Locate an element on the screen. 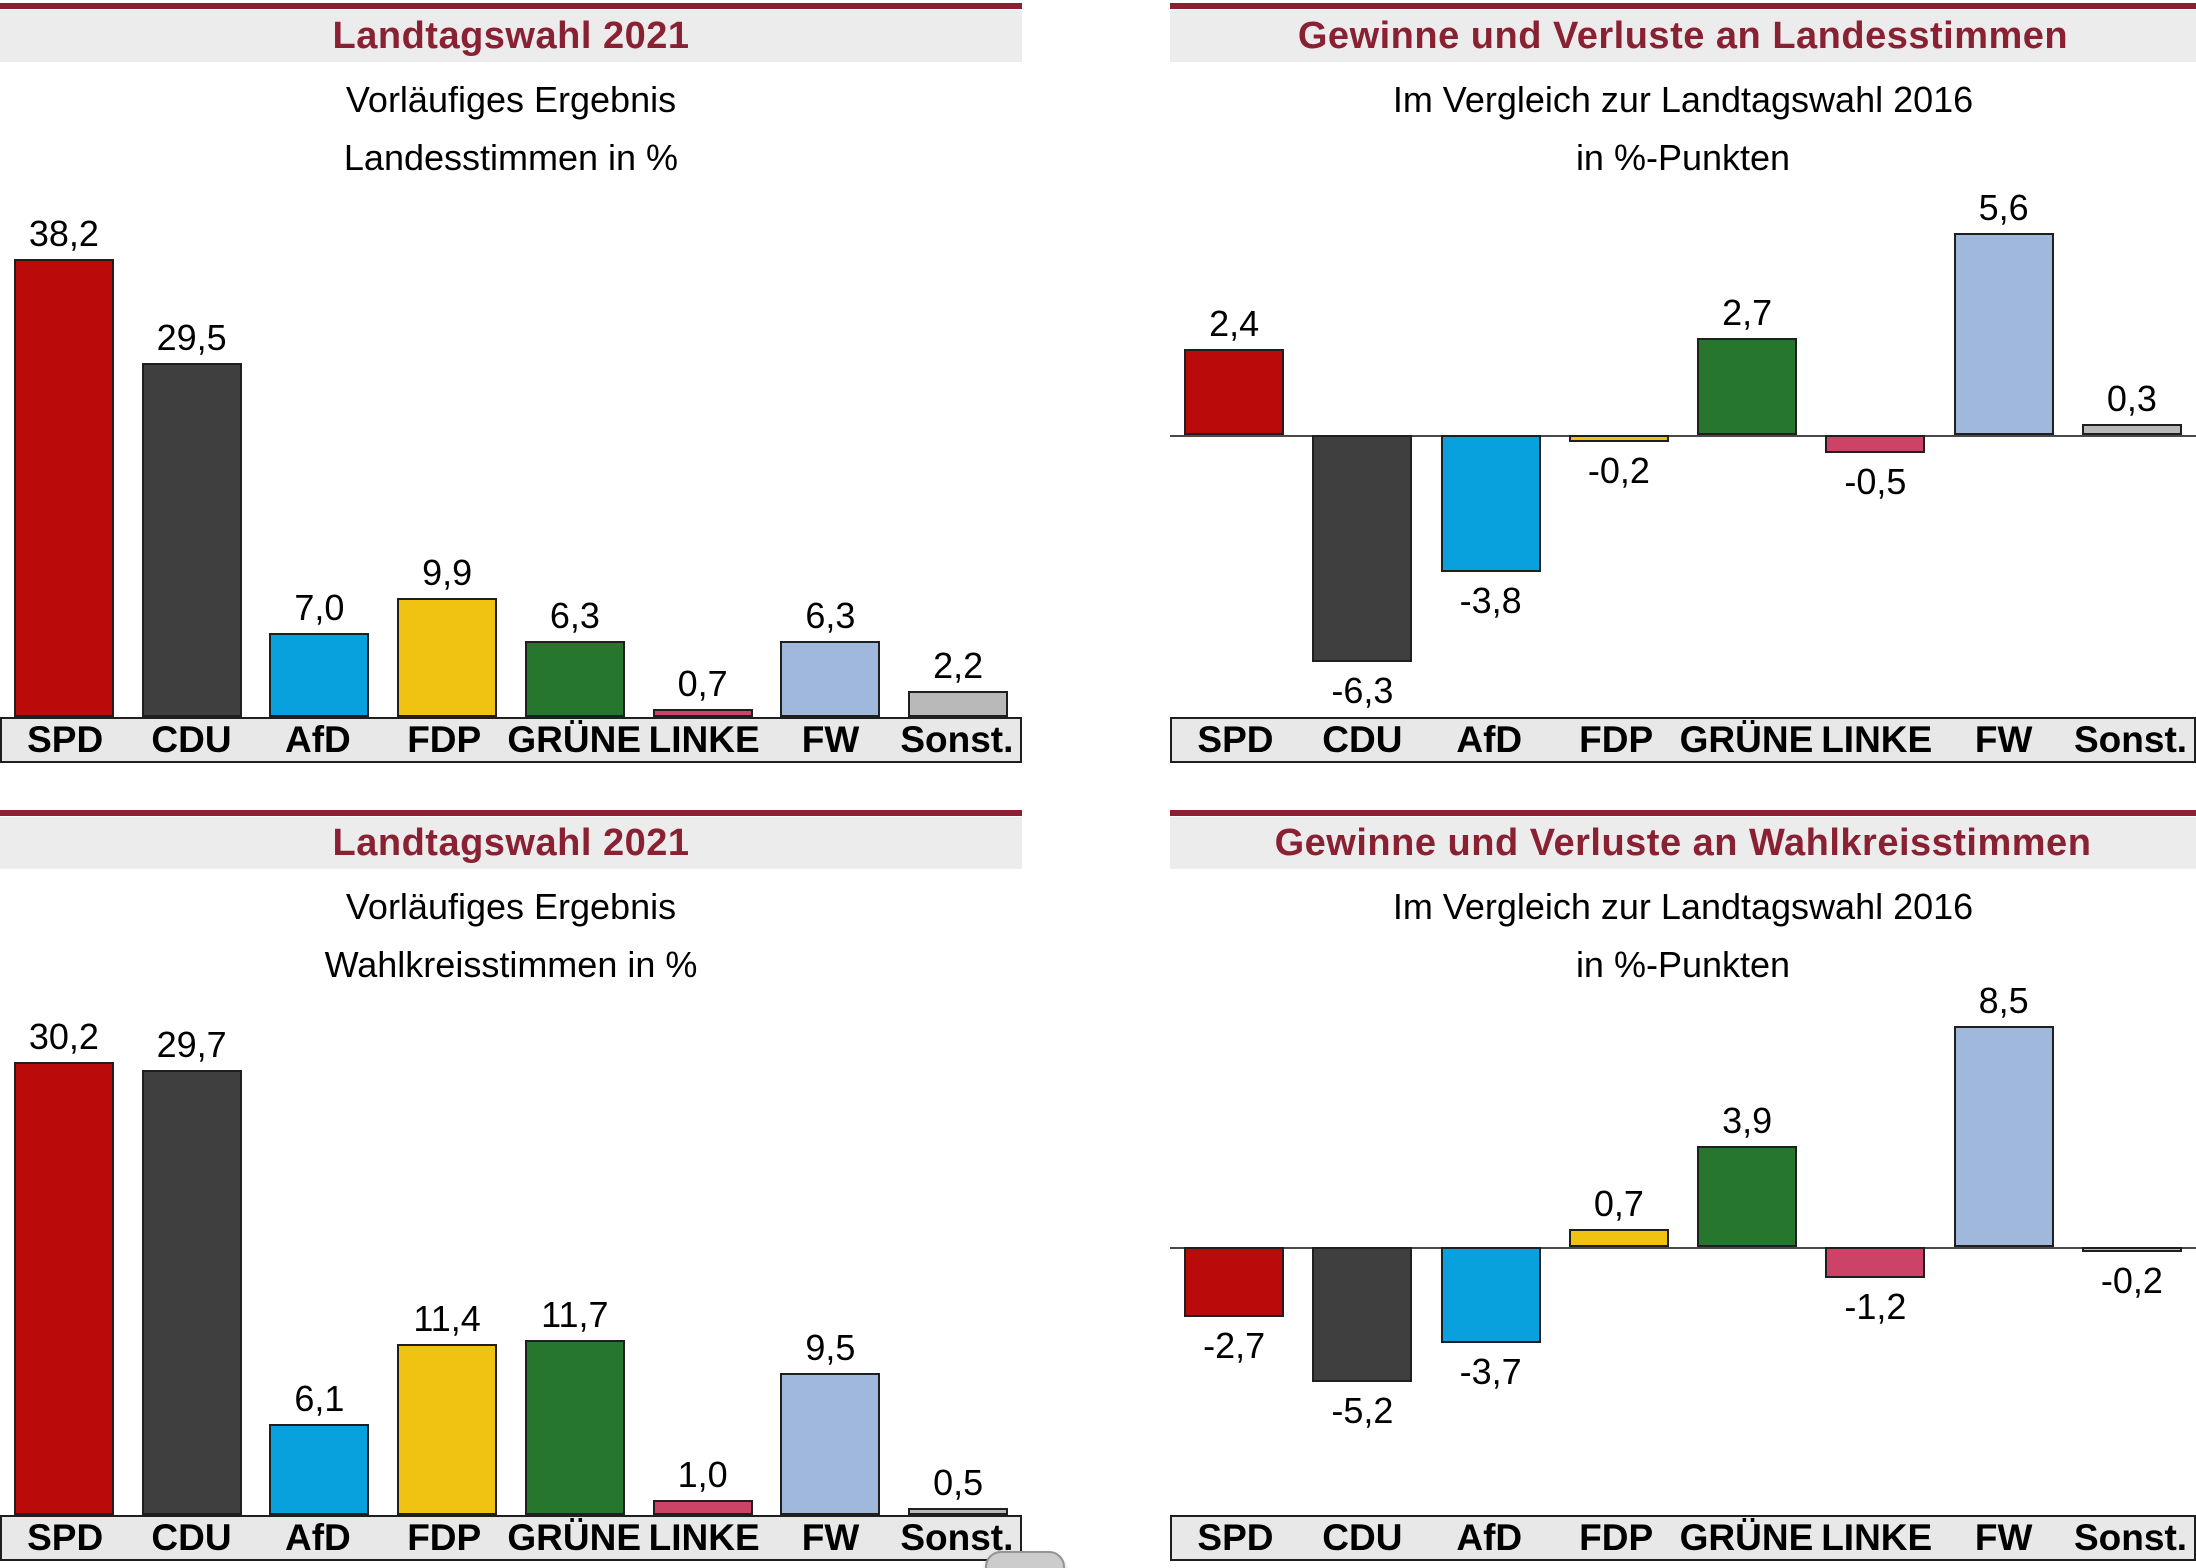 This screenshot has width=2196, height=1568. value-label-Sonst: 2,2 is located at coordinates (958, 665).